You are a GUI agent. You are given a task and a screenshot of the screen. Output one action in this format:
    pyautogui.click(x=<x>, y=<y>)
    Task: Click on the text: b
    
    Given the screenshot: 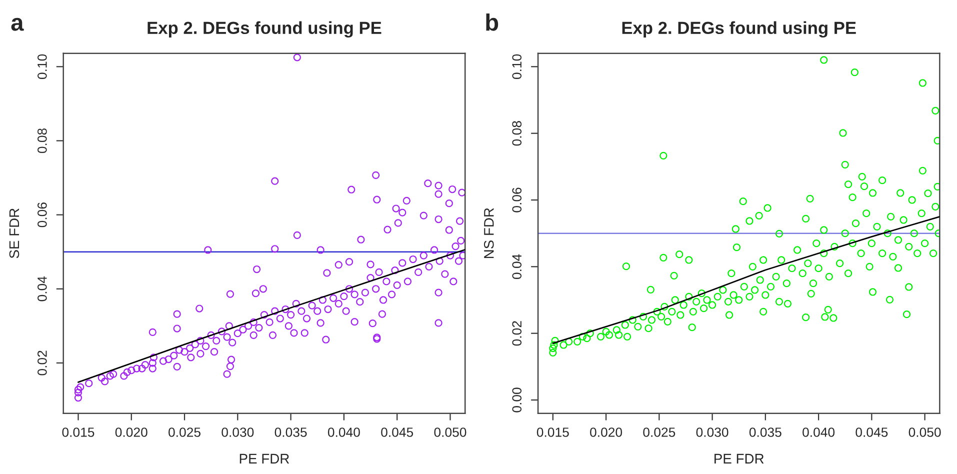 What is the action you would take?
    pyautogui.click(x=492, y=22)
    